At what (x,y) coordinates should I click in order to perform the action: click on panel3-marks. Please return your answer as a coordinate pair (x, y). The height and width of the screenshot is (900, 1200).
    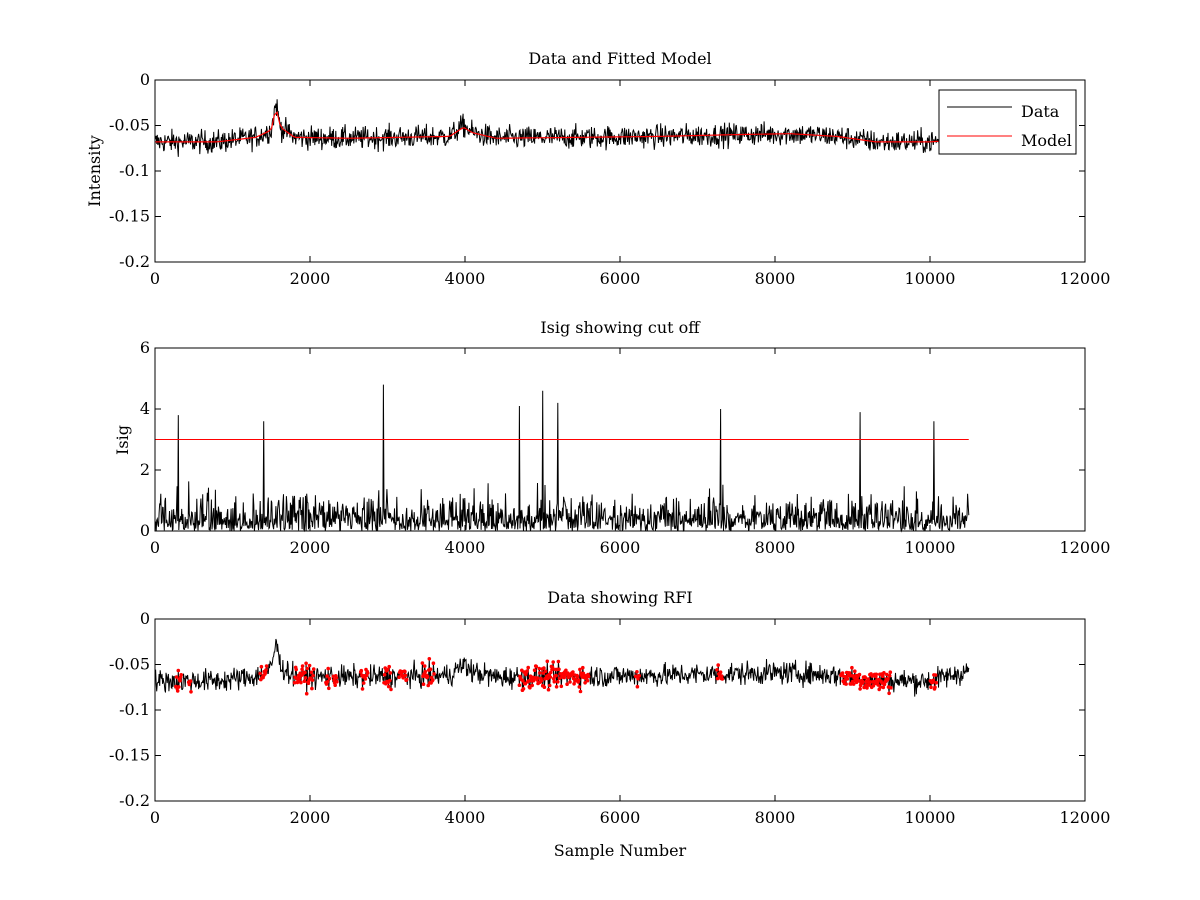
    Looking at the image, I should click on (562, 667).